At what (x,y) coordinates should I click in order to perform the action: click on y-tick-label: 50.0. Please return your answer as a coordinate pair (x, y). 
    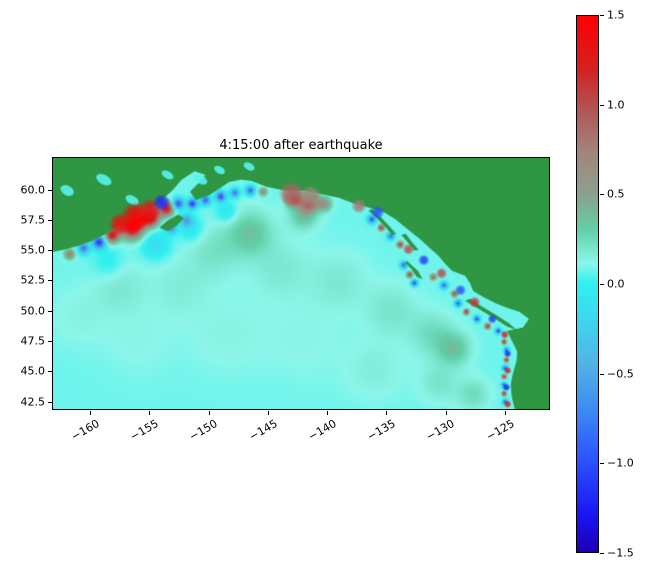
    Looking at the image, I should click on (33, 311).